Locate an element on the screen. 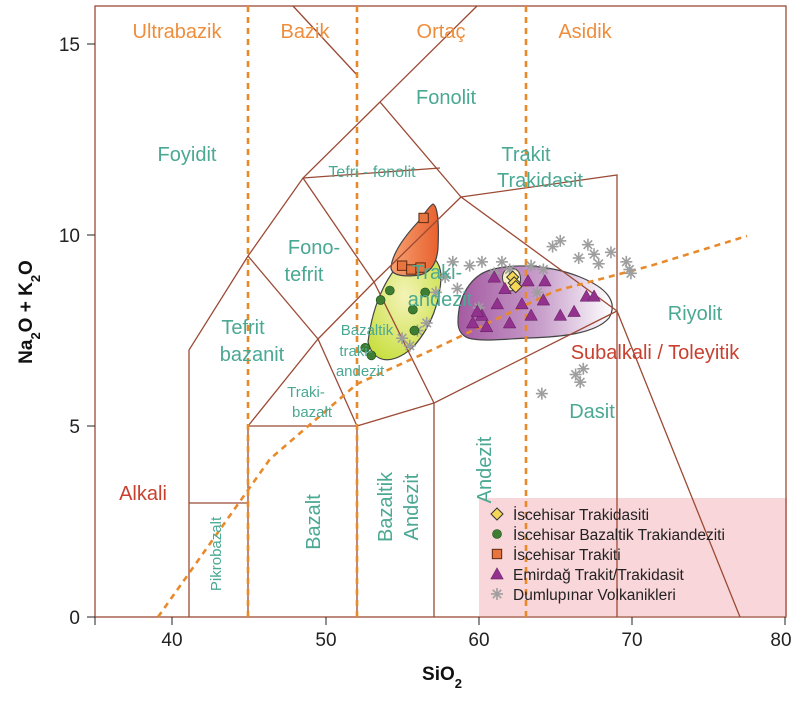  field-label: Bazalt is located at coordinates (314, 522).